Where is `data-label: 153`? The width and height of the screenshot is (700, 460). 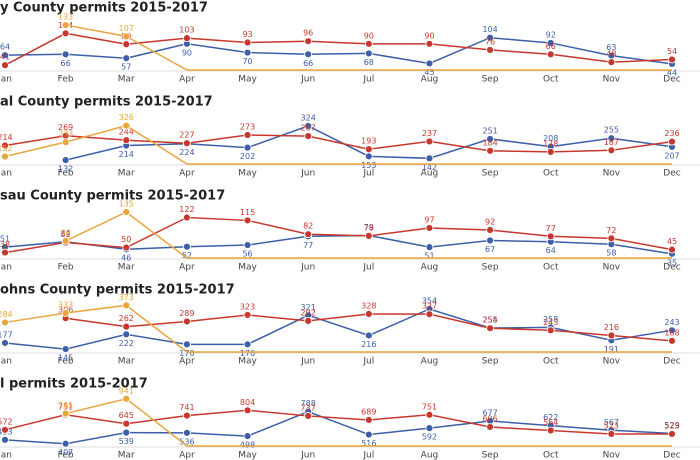 data-label: 153 is located at coordinates (368, 165).